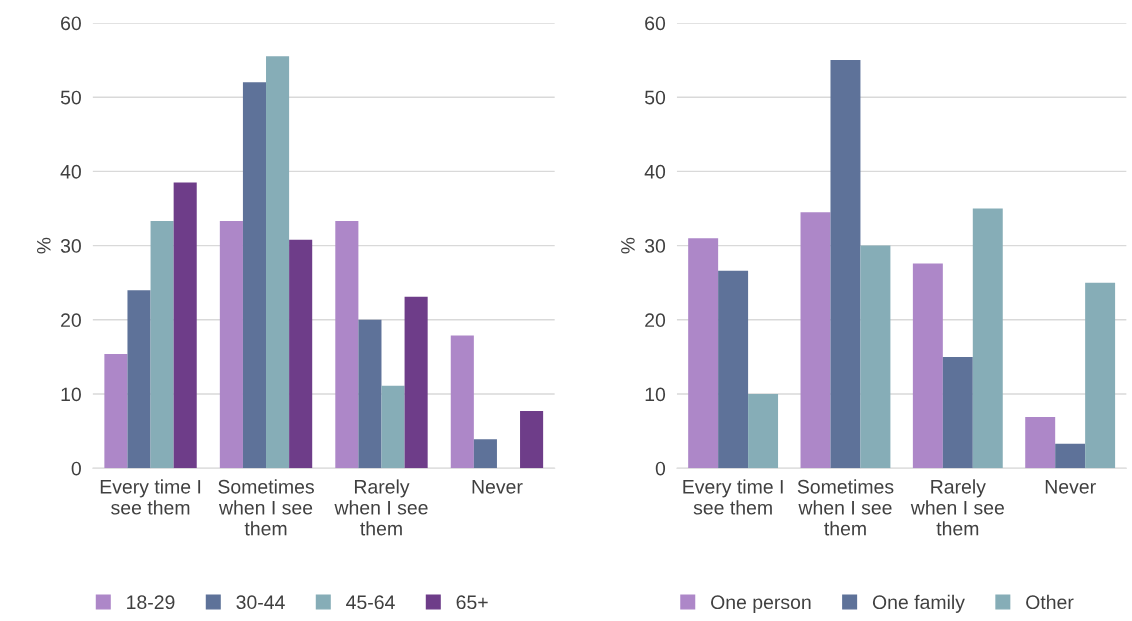 The height and width of the screenshot is (621, 1132). I want to click on legend-label: One person, so click(761, 604).